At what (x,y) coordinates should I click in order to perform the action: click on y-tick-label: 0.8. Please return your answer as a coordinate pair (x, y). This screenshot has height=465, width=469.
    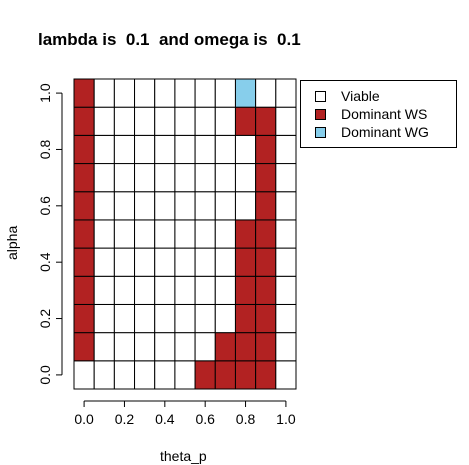
    Looking at the image, I should click on (45, 150).